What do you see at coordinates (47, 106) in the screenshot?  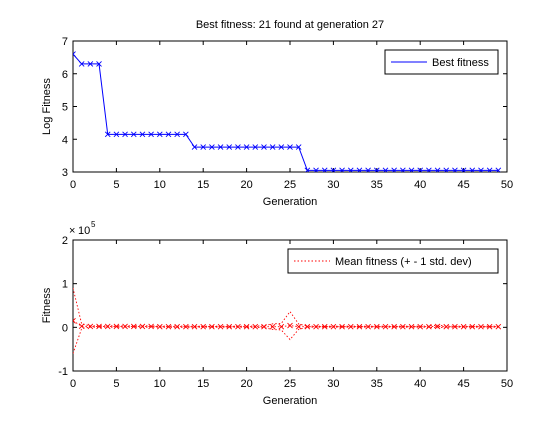 I see `y-axis-label: Log Fitness` at bounding box center [47, 106].